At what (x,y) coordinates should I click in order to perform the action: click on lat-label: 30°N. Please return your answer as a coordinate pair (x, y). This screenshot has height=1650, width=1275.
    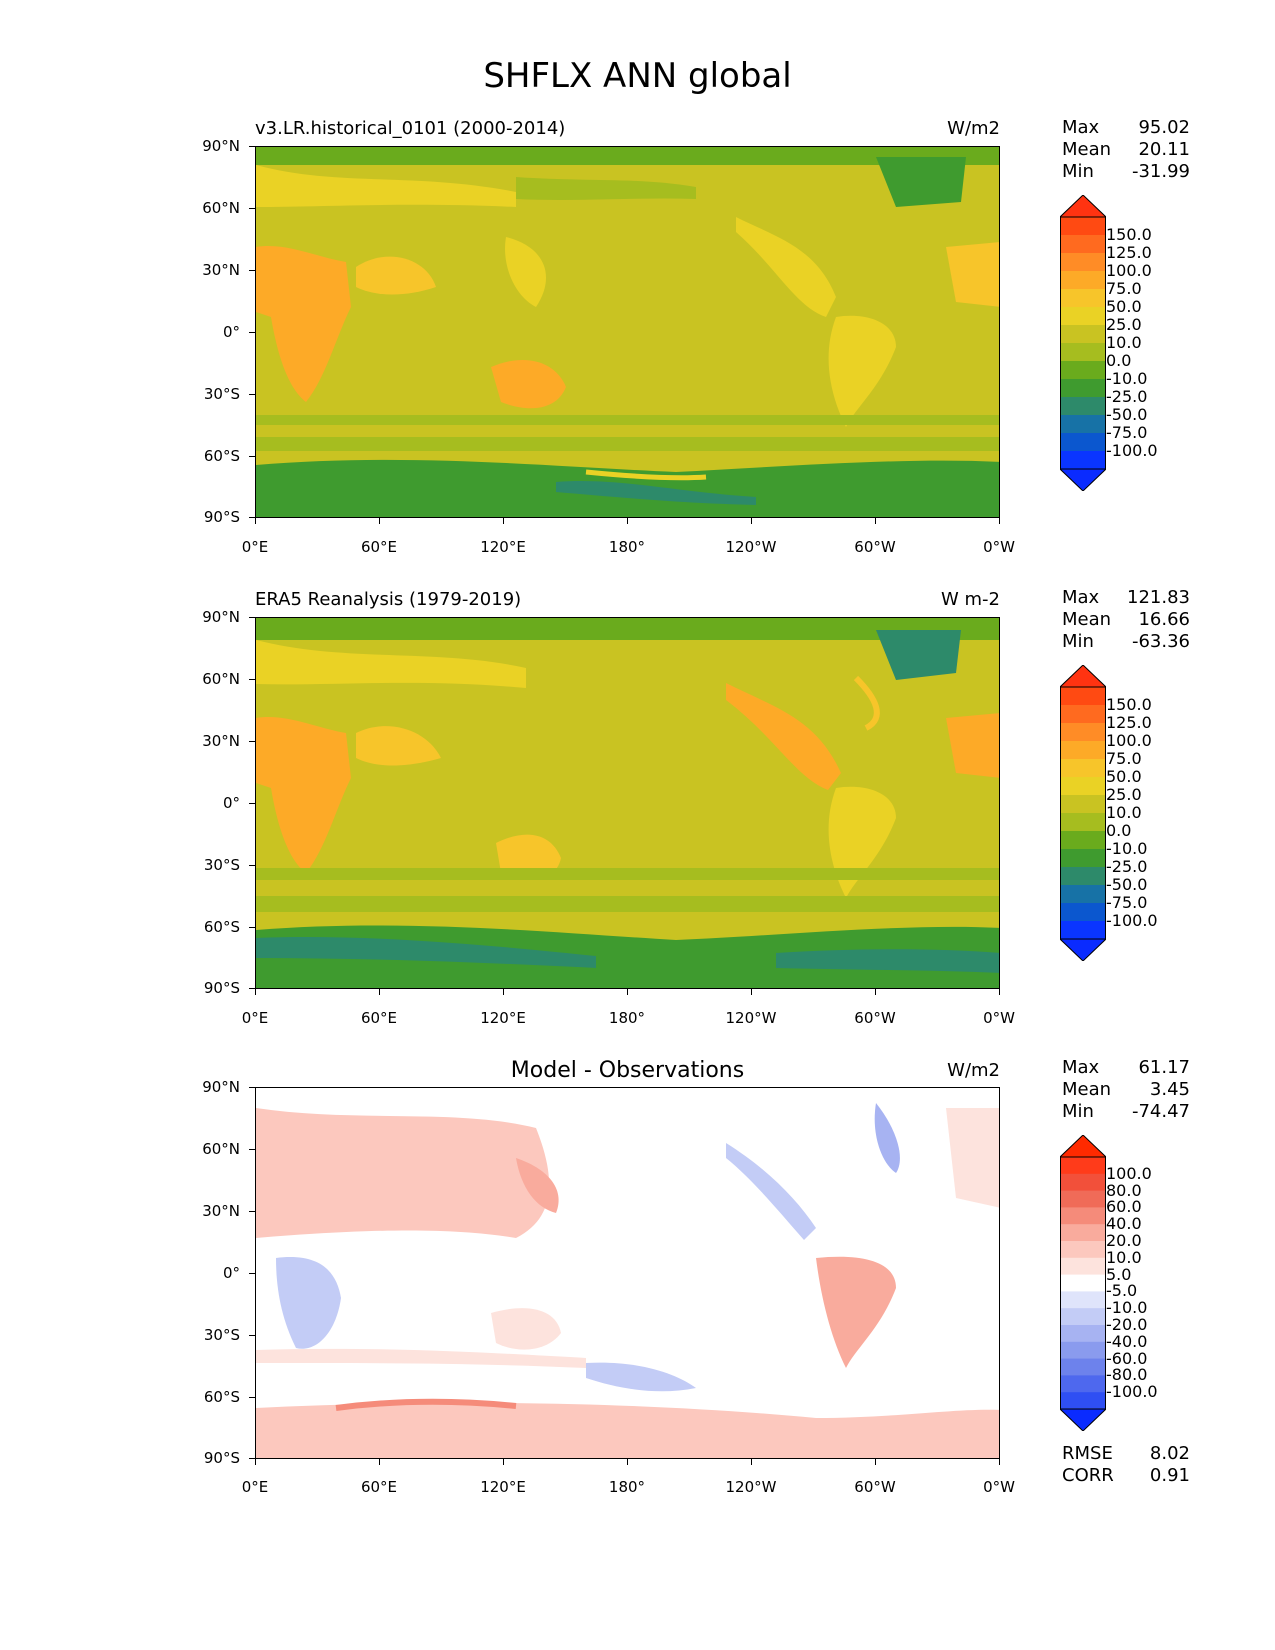
    Looking at the image, I should click on (221, 1211).